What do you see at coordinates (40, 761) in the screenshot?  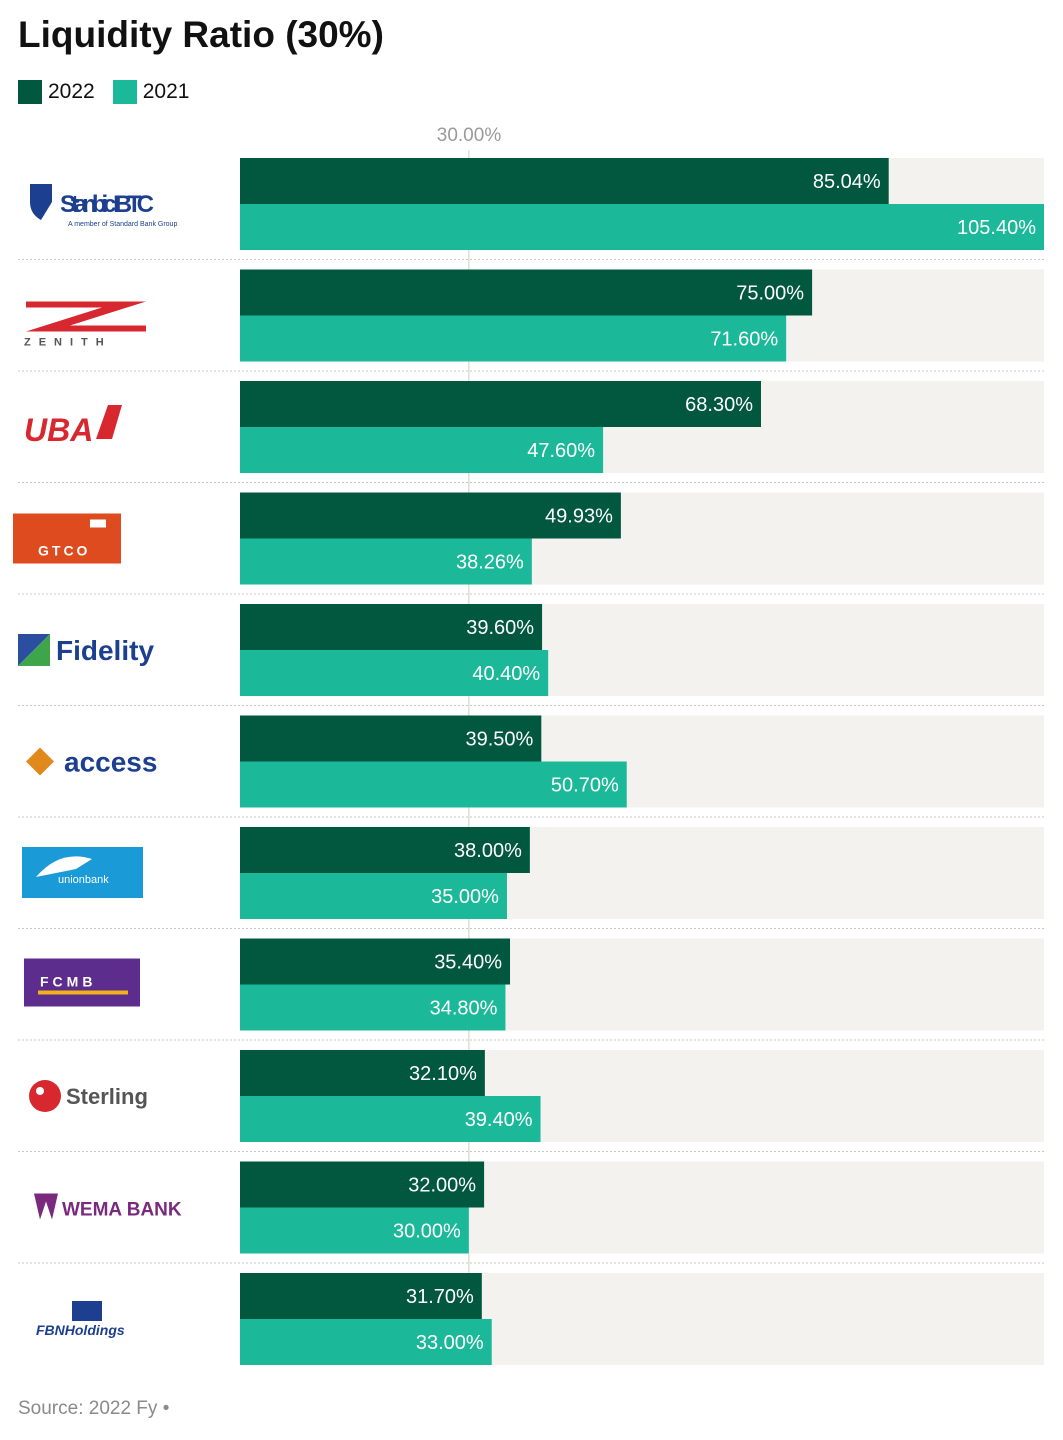 I see `access-diamond-icon` at bounding box center [40, 761].